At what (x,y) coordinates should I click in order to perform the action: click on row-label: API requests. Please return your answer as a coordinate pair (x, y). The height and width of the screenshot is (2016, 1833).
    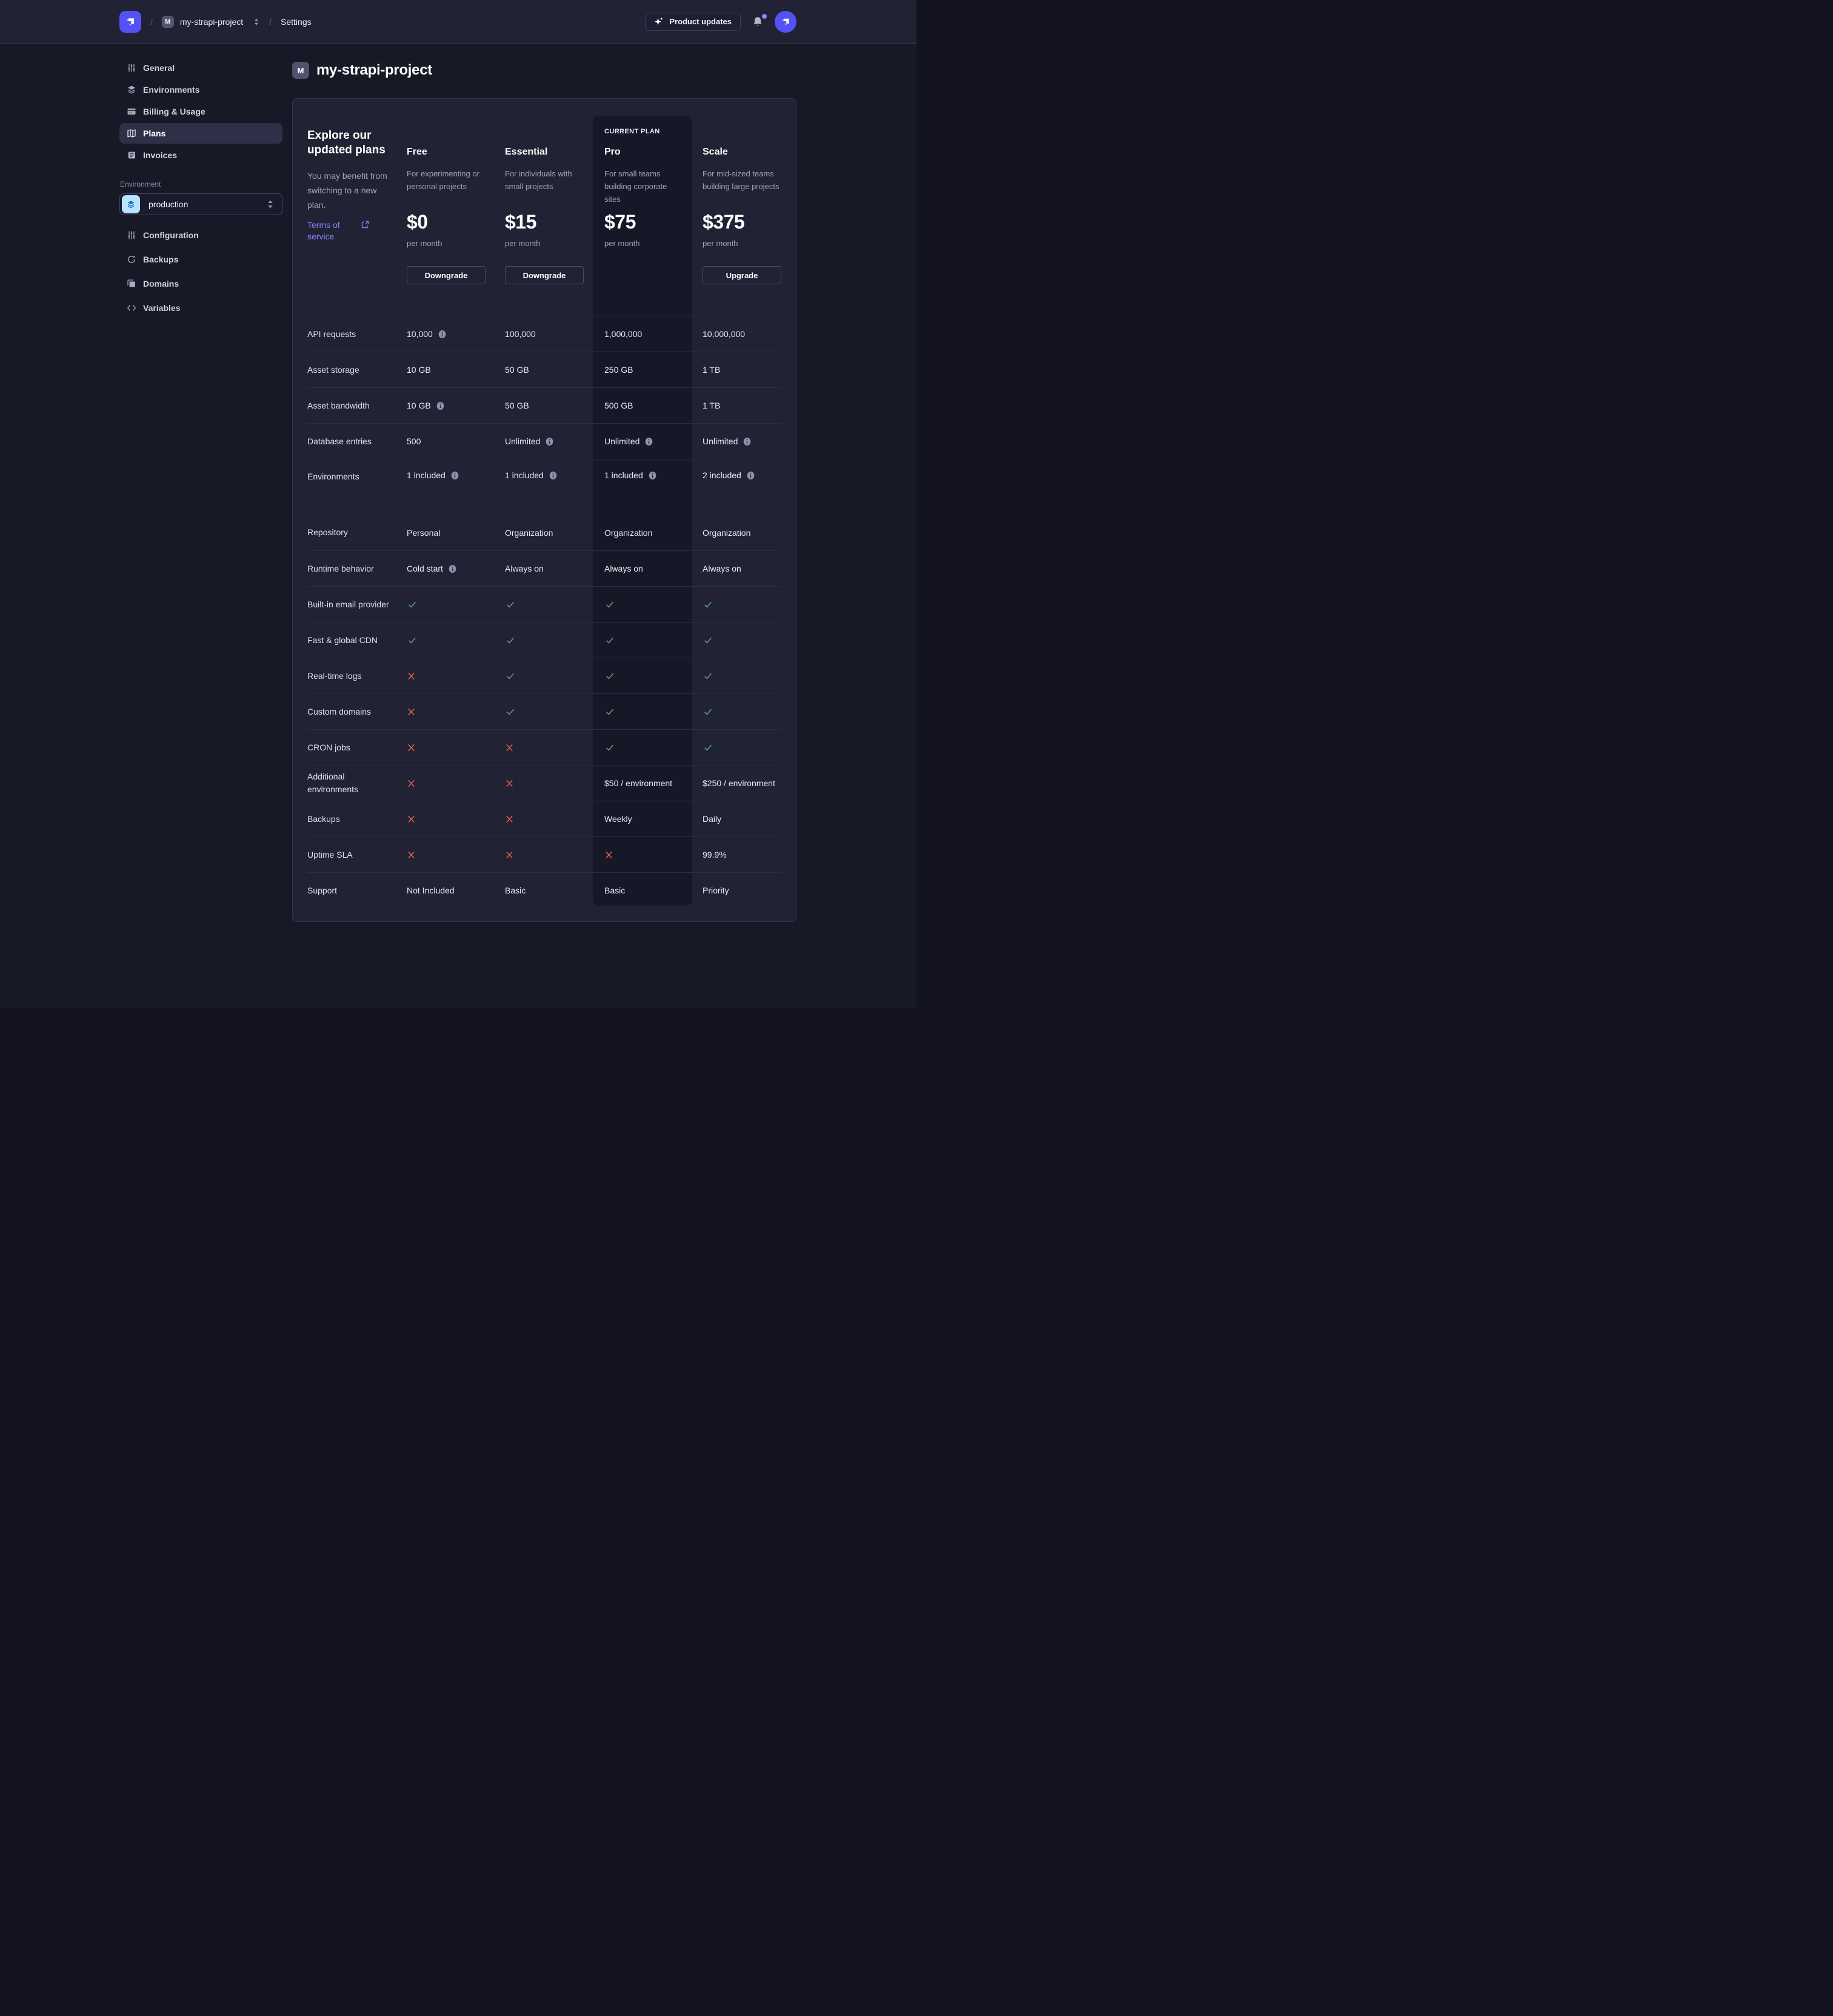
    Looking at the image, I should click on (331, 334).